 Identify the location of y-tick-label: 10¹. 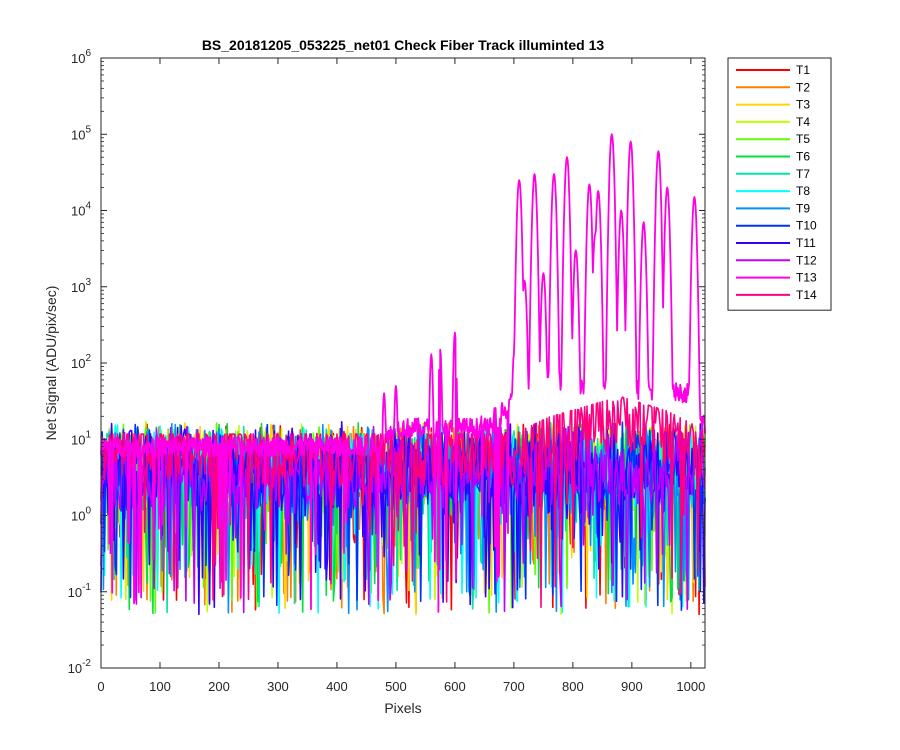
(81, 438).